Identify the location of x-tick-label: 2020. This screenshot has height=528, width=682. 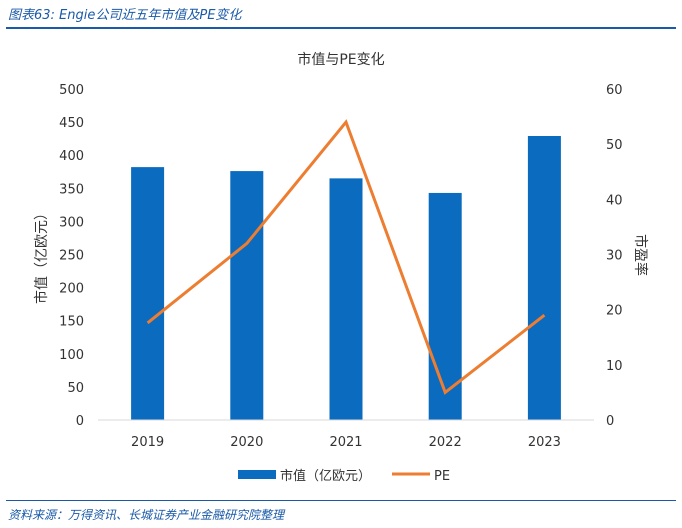
(246, 442).